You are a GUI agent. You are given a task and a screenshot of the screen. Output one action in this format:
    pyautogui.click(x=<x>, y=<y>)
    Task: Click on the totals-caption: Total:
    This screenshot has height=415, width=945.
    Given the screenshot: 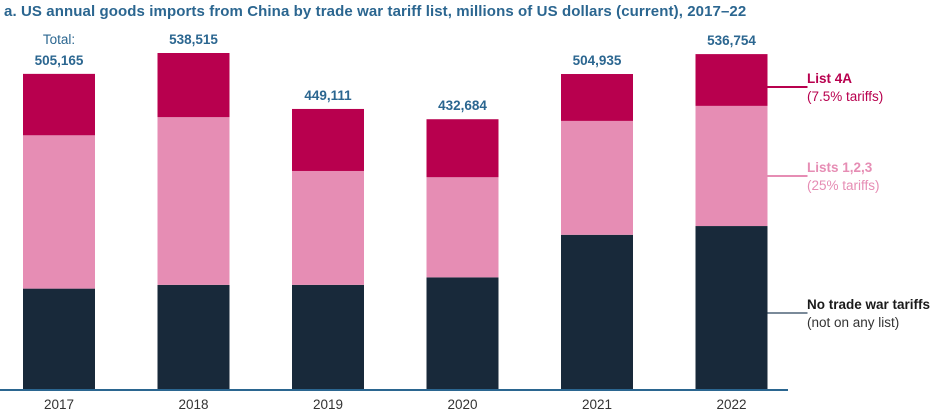 What is the action you would take?
    pyautogui.click(x=59, y=39)
    